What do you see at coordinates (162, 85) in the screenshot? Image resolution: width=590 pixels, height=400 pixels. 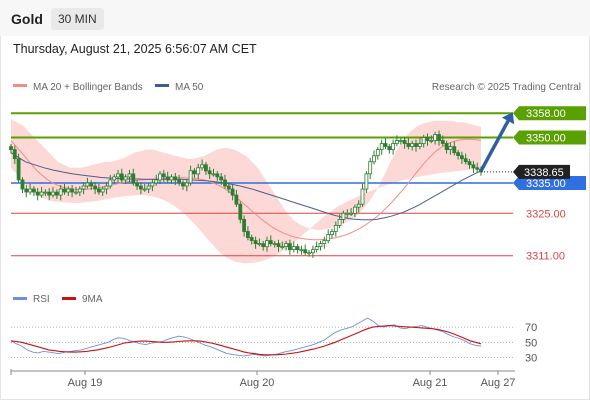 I see `legend-ma50-swatch` at bounding box center [162, 85].